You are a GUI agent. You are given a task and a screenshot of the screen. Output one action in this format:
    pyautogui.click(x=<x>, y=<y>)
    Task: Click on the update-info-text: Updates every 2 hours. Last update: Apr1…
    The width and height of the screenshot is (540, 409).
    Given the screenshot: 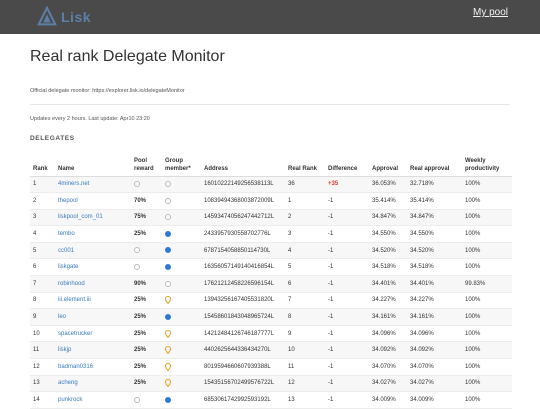 What is the action you would take?
    pyautogui.click(x=90, y=119)
    